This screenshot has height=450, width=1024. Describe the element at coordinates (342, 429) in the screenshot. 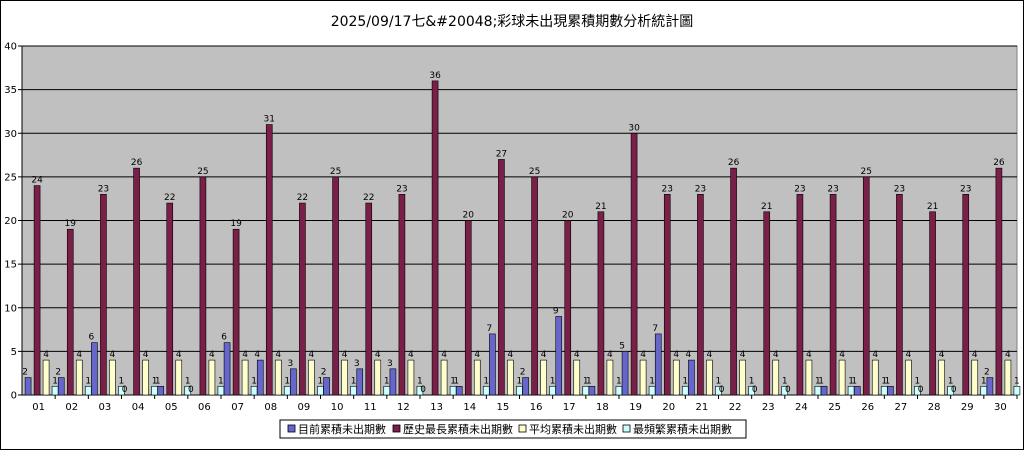

I see `legend-label: 目前累積未出期數` at that location.